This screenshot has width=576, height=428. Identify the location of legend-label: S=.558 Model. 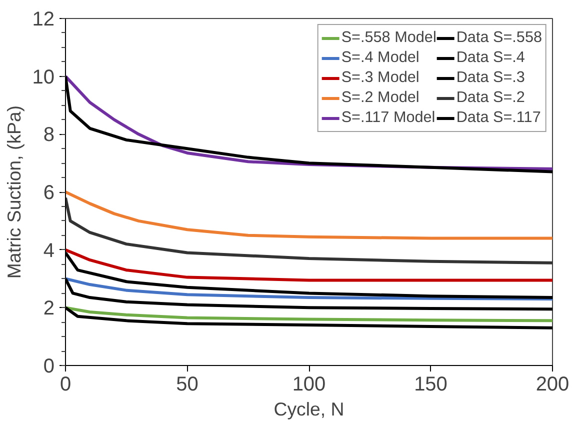
(388, 38).